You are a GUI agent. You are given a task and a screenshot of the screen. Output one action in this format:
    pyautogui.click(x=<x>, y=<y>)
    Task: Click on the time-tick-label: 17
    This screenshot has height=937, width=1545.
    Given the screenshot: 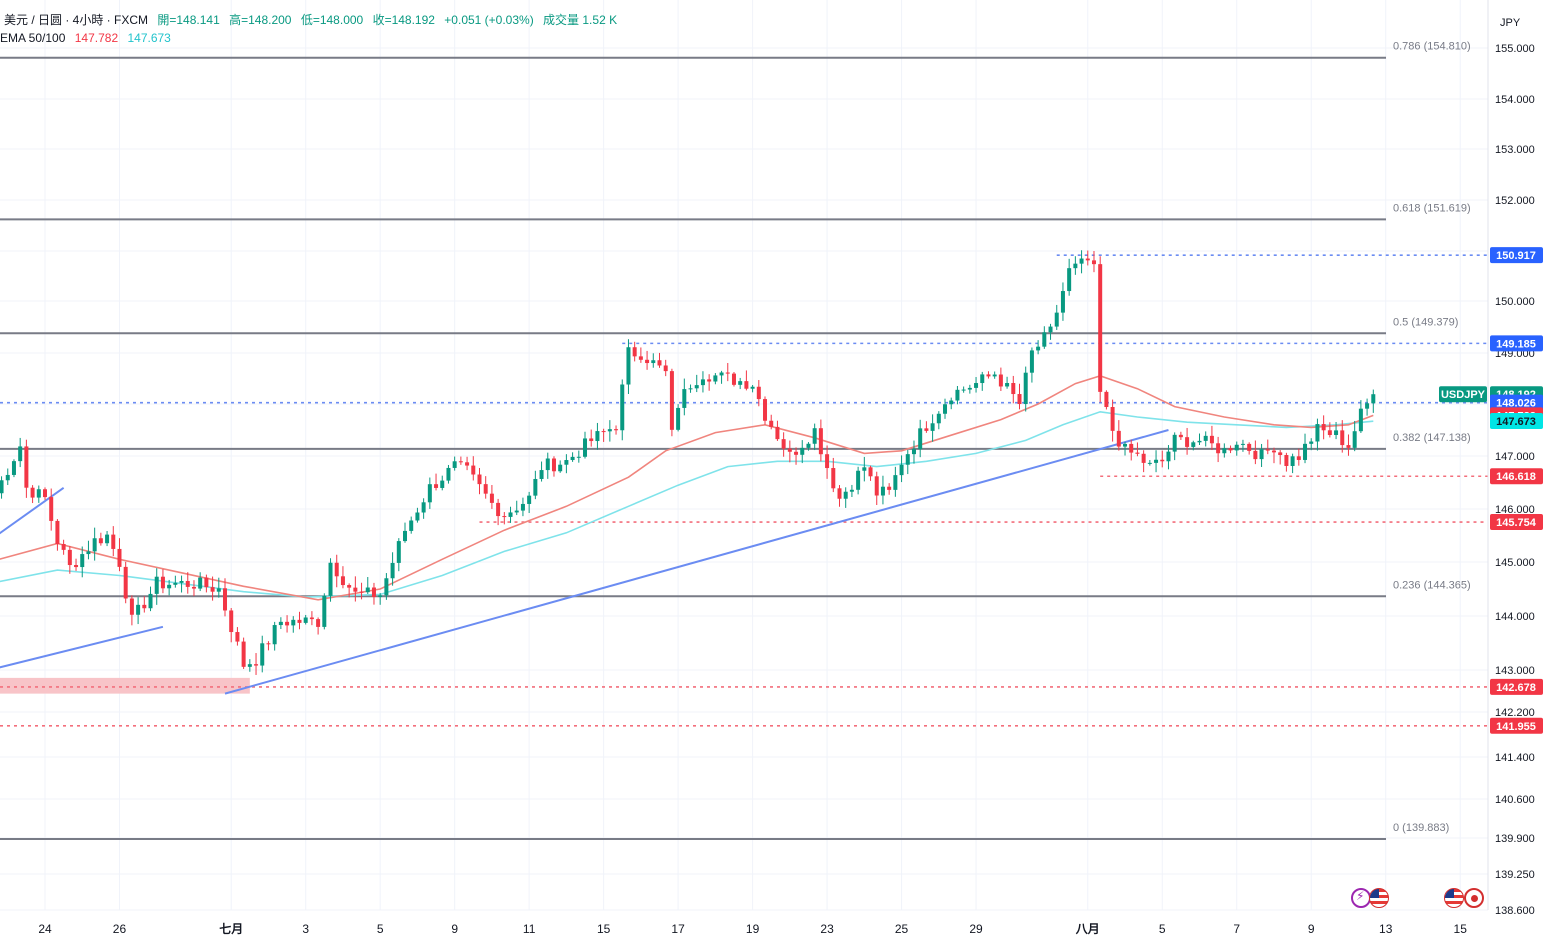 What is the action you would take?
    pyautogui.click(x=678, y=929)
    